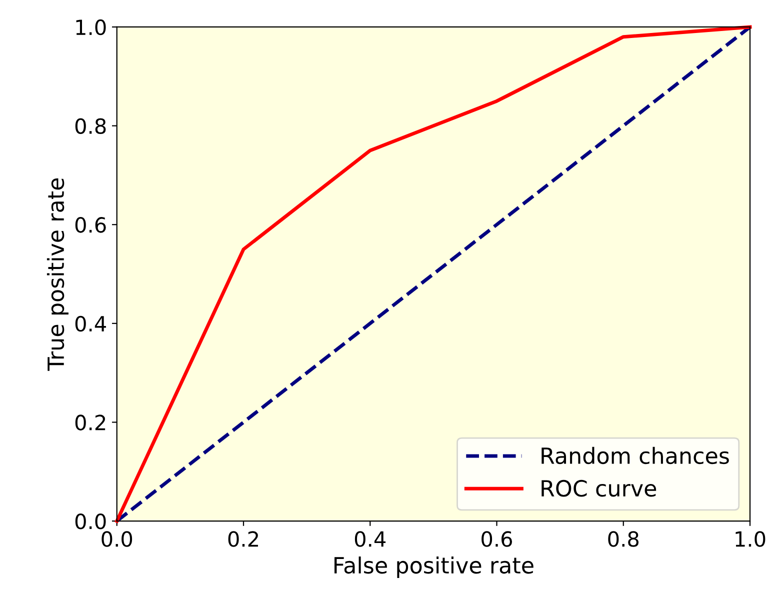  What do you see at coordinates (90, 422) in the screenshot?
I see `y-tick-label: 0.2` at bounding box center [90, 422].